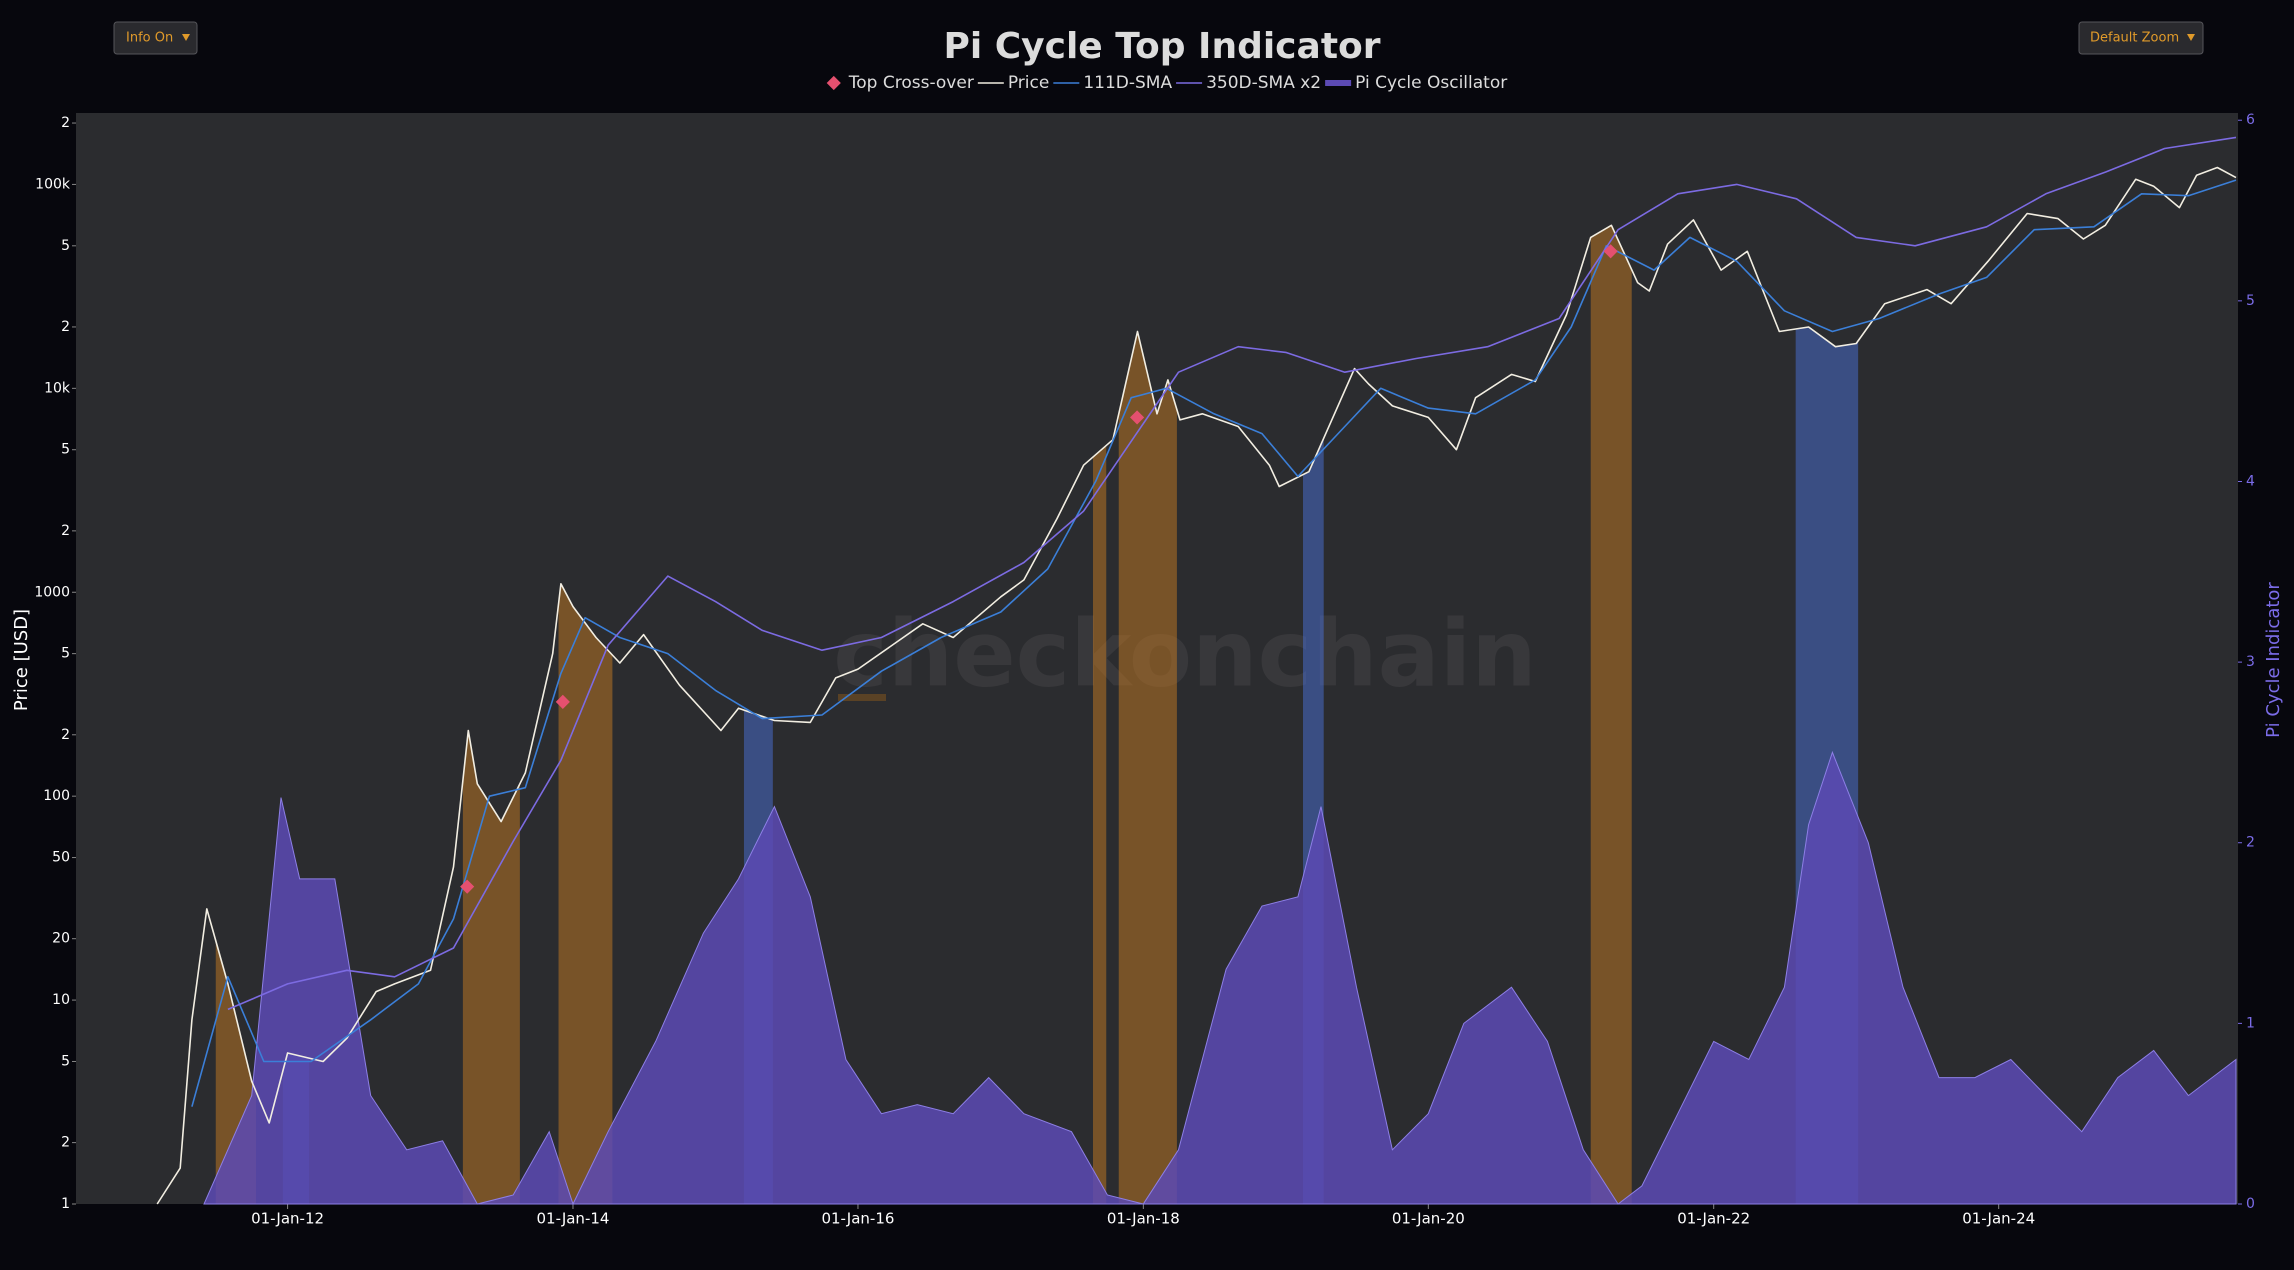 The height and width of the screenshot is (1270, 2294). I want to click on x-tick-label: 01-Jan-24, so click(1998, 1219).